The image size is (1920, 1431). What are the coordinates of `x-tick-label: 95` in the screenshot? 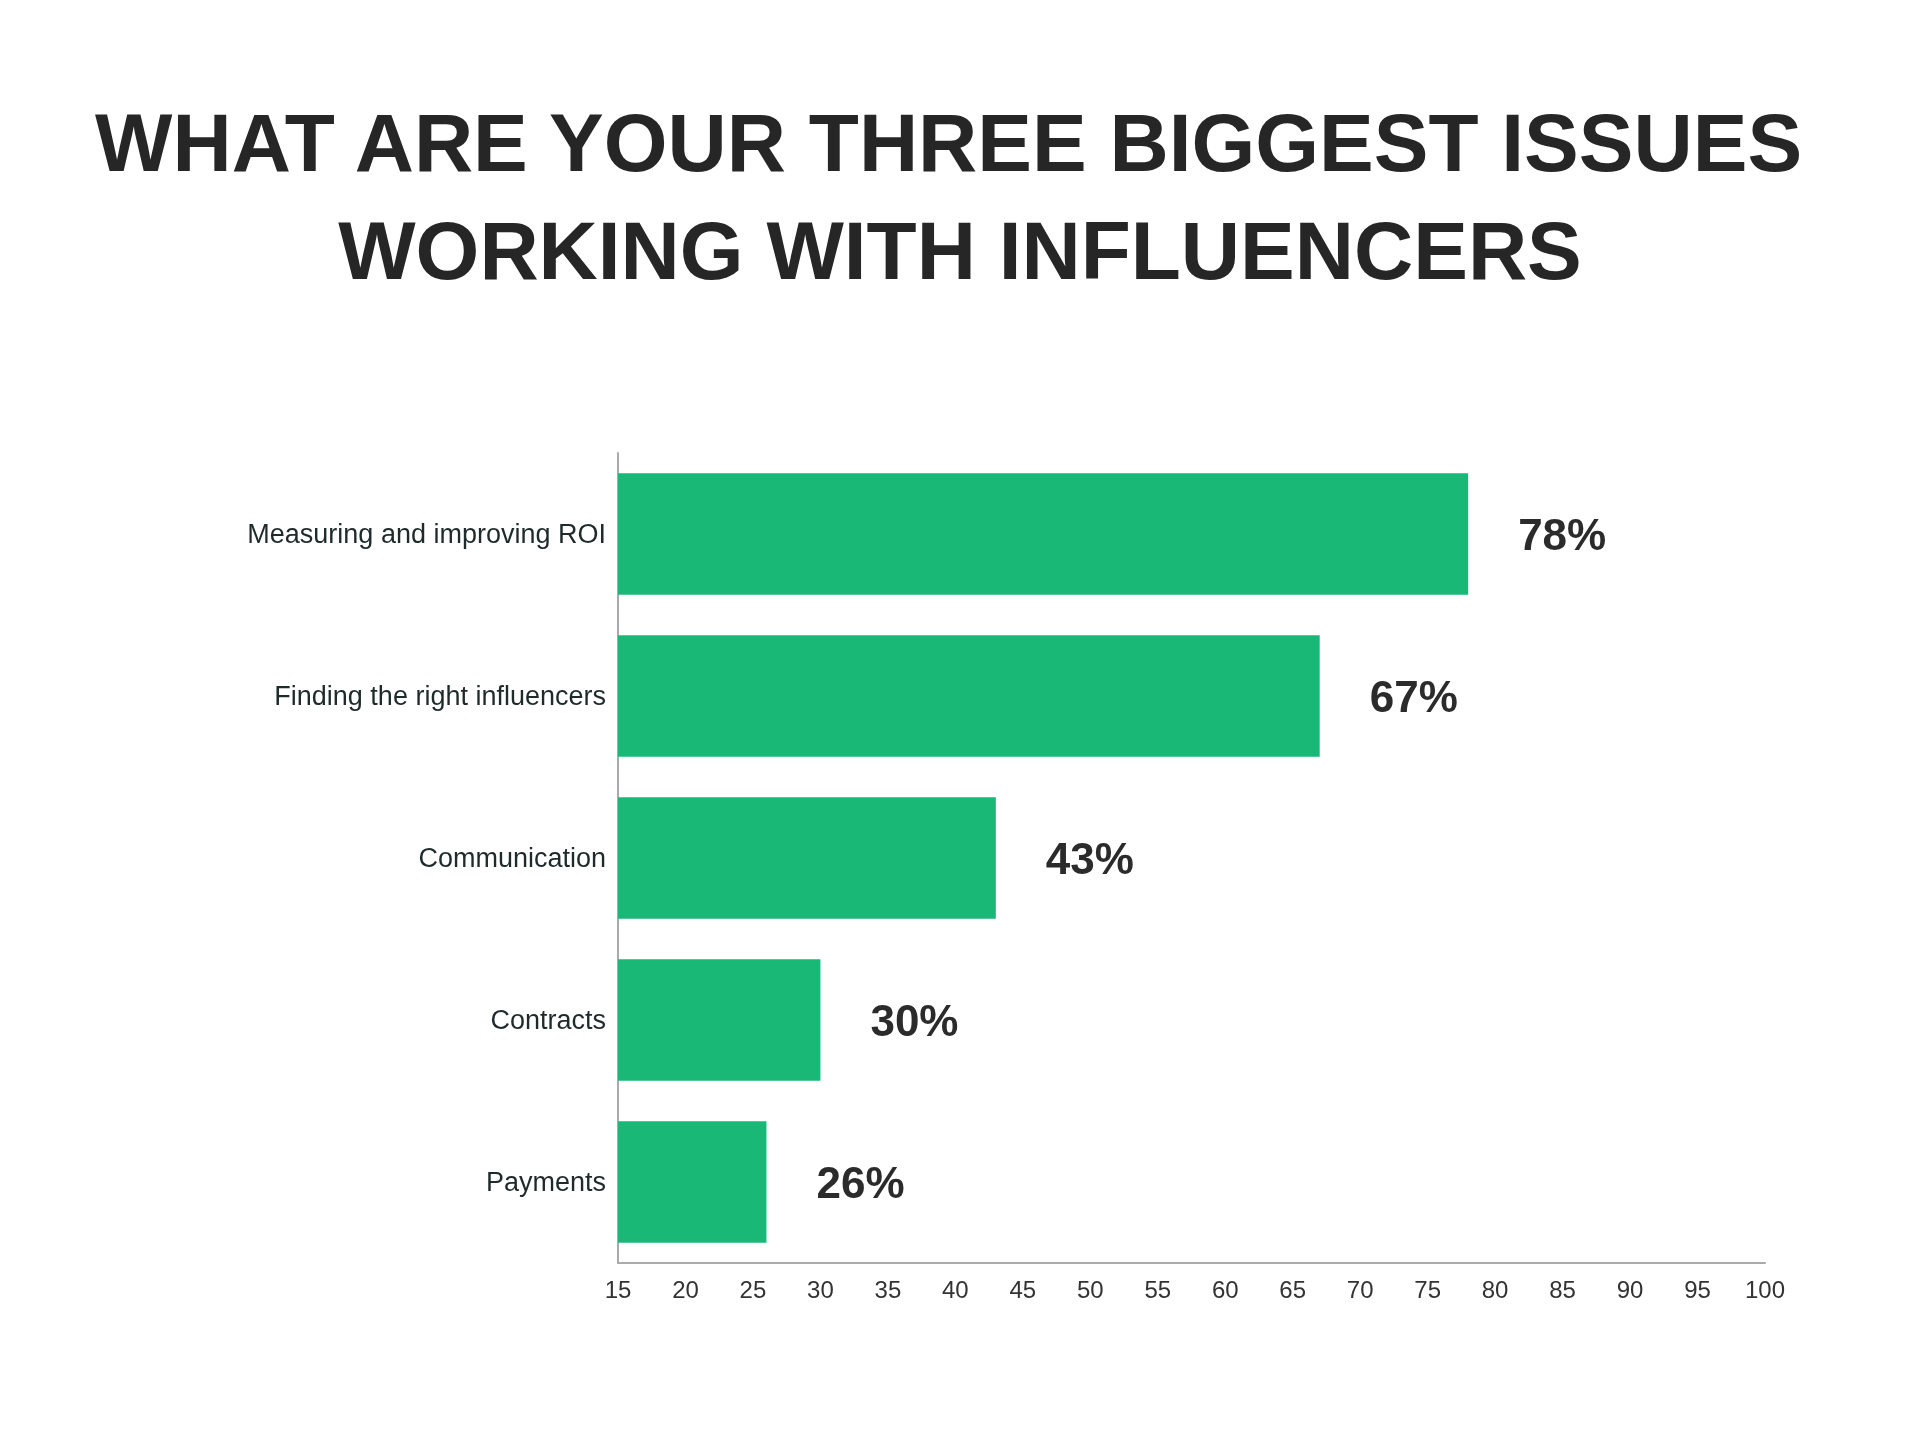 It's located at (1697, 1289).